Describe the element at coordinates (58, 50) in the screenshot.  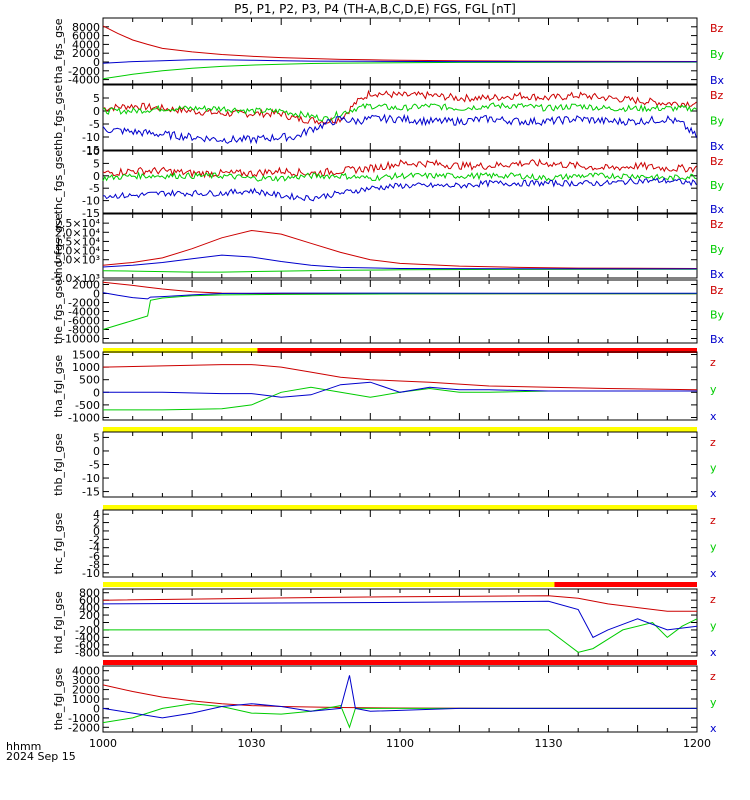
I see `y-axis-label: tha_fgs_gse` at that location.